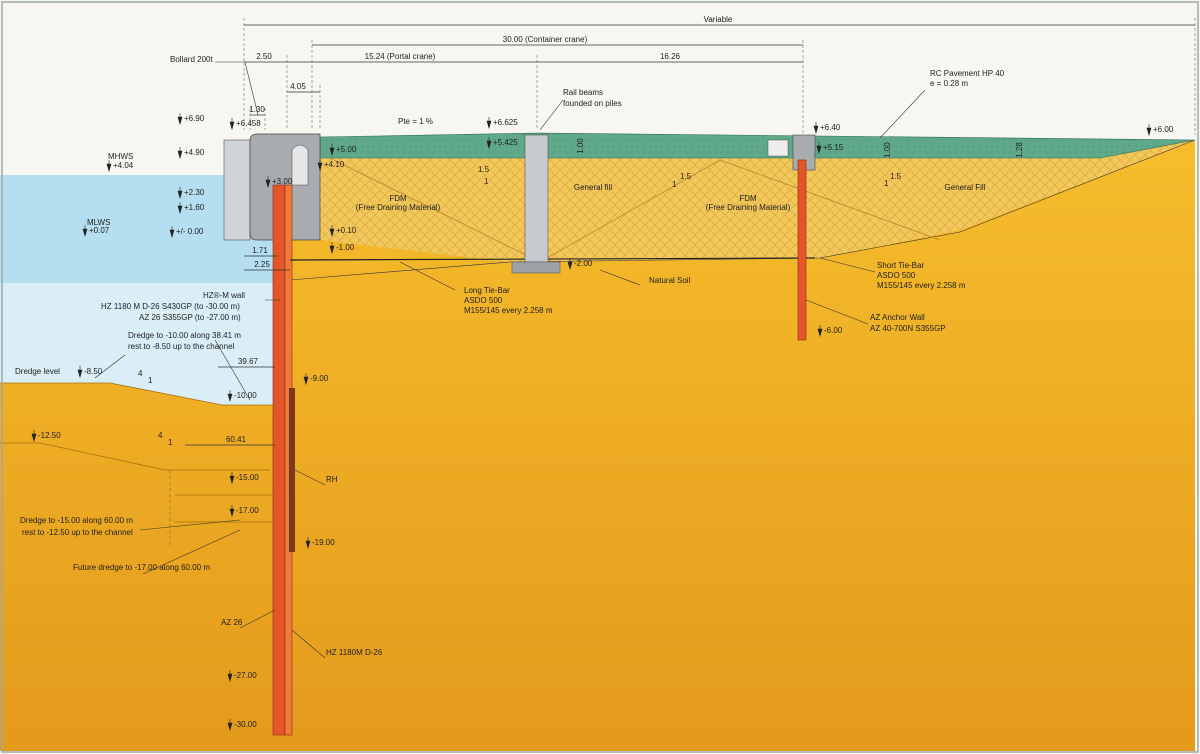 This screenshot has height=754, width=1200. Describe the element at coordinates (592, 103) in the screenshot. I see `annotation: founded on piles` at that location.